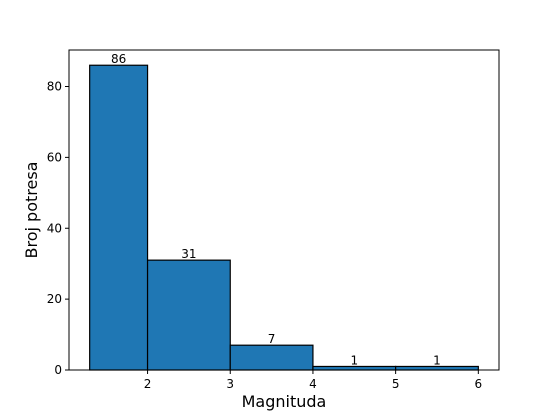 The width and height of the screenshot is (554, 415). I want to click on bar-value-label: 86, so click(118, 59).